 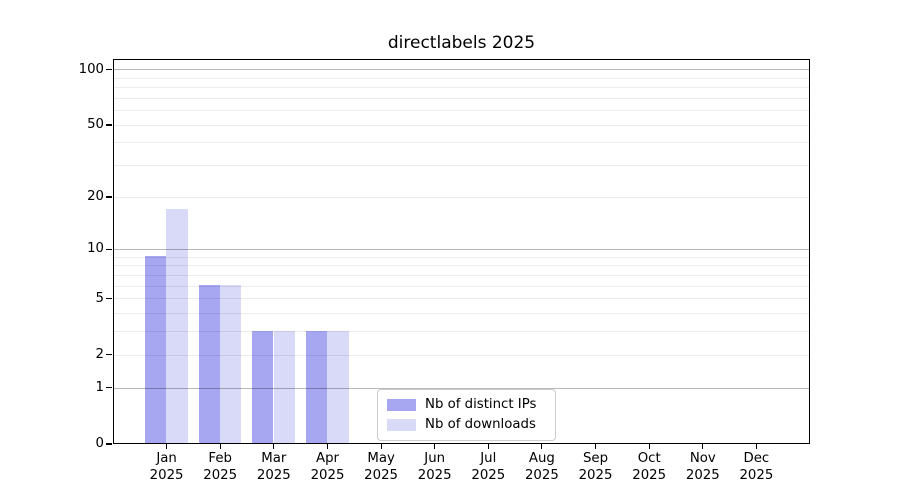 What do you see at coordinates (327, 467) in the screenshot?
I see `x-tick-label-apr: Apr 2025` at bounding box center [327, 467].